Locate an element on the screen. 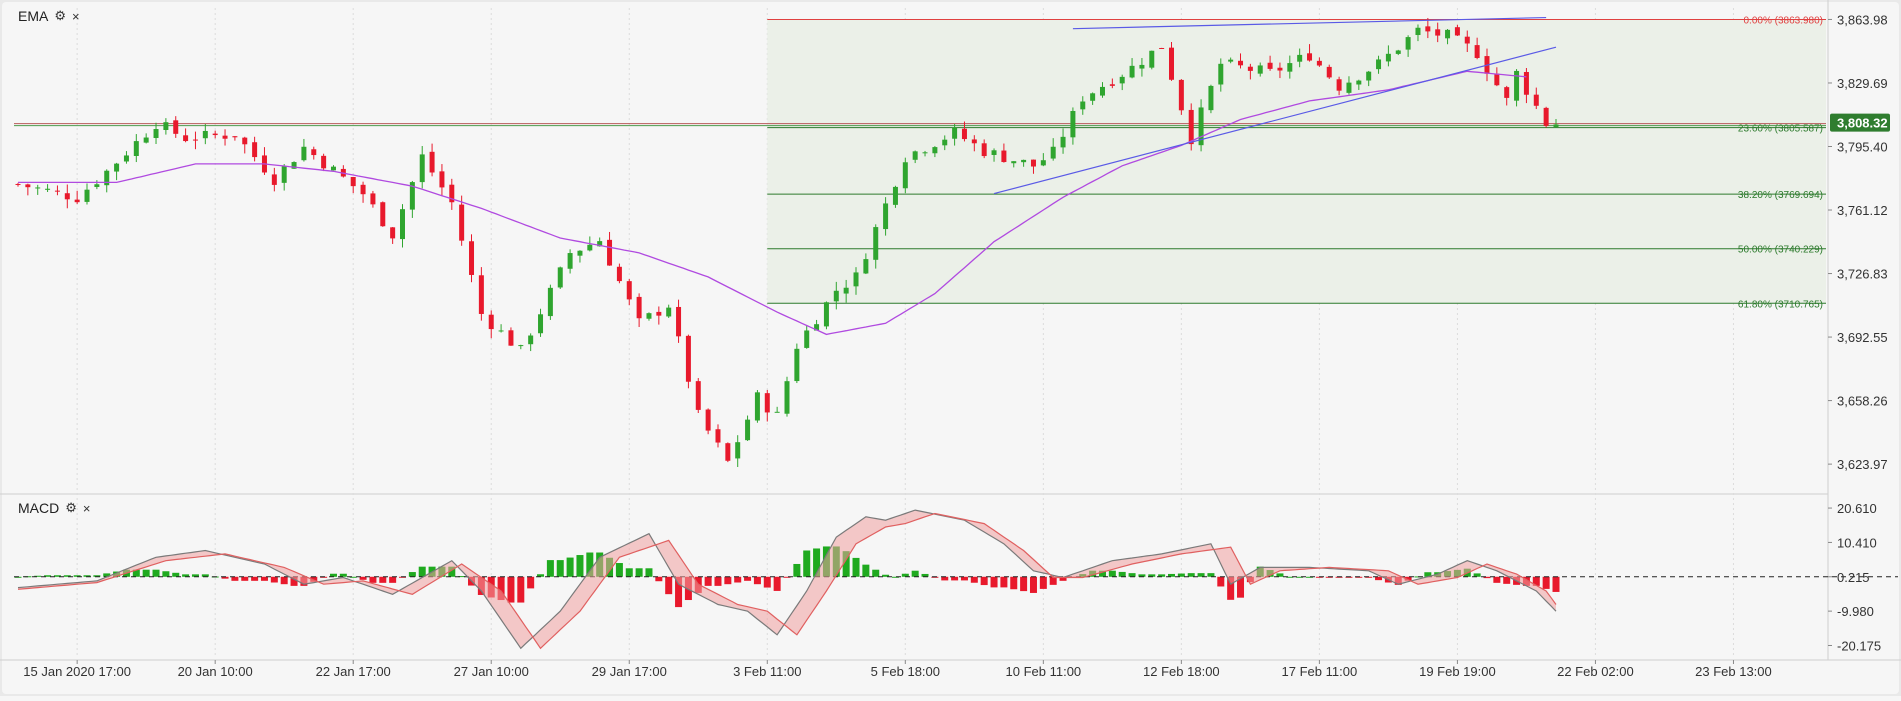 Image resolution: width=1901 pixels, height=701 pixels. macd-axis-label: 0.215 is located at coordinates (1853, 577).